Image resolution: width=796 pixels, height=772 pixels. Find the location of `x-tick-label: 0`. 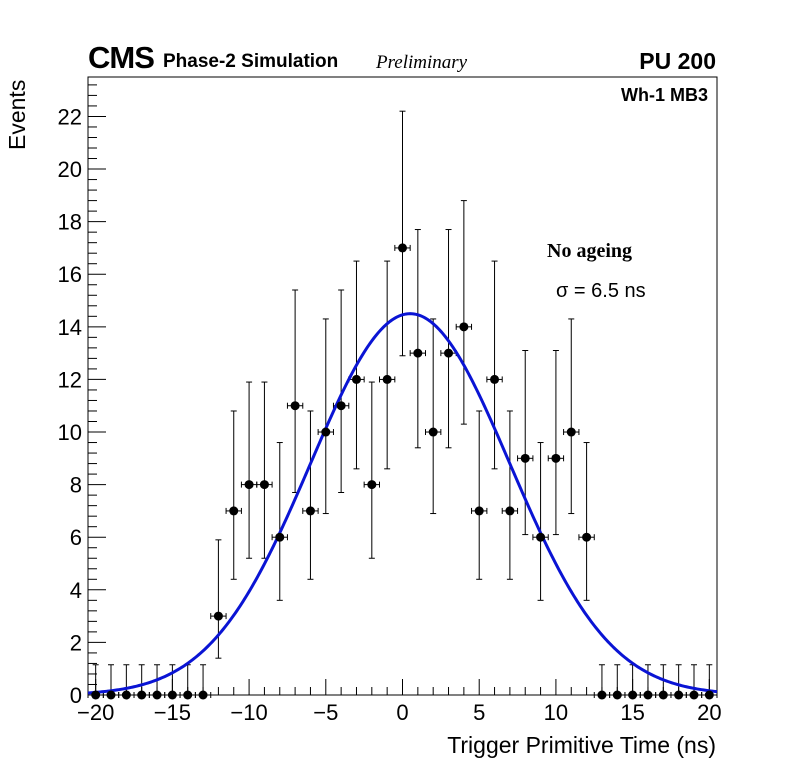

x-tick-label: 0 is located at coordinates (402, 712).